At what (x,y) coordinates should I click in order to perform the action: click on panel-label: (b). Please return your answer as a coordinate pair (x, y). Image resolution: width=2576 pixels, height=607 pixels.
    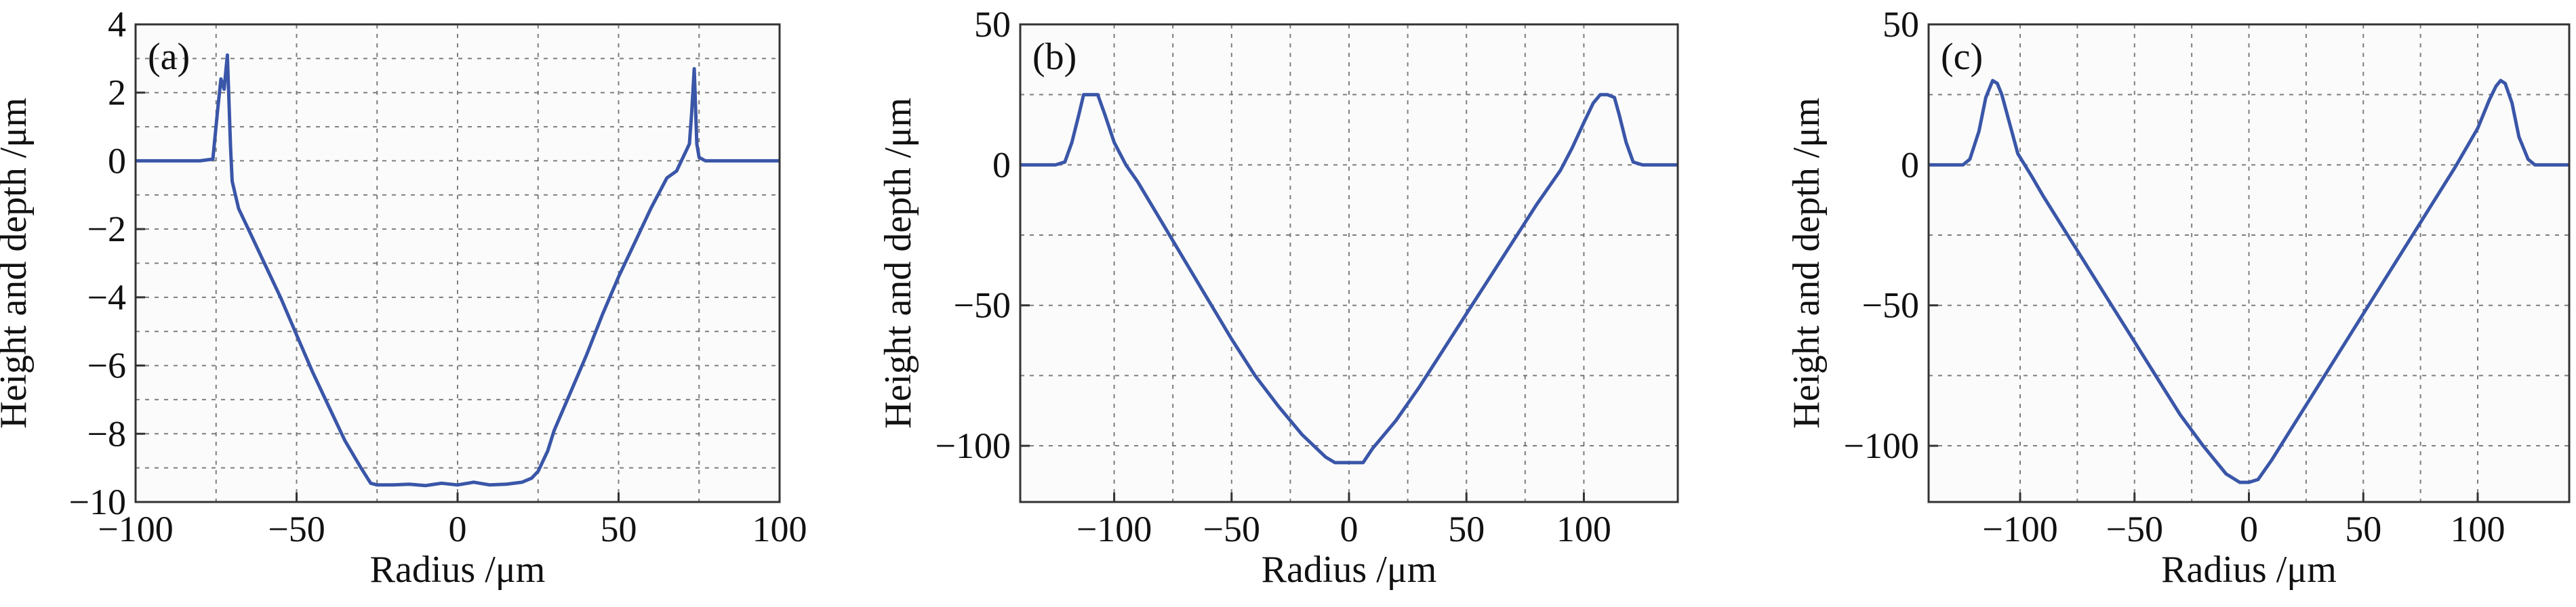
    Looking at the image, I should click on (1054, 57).